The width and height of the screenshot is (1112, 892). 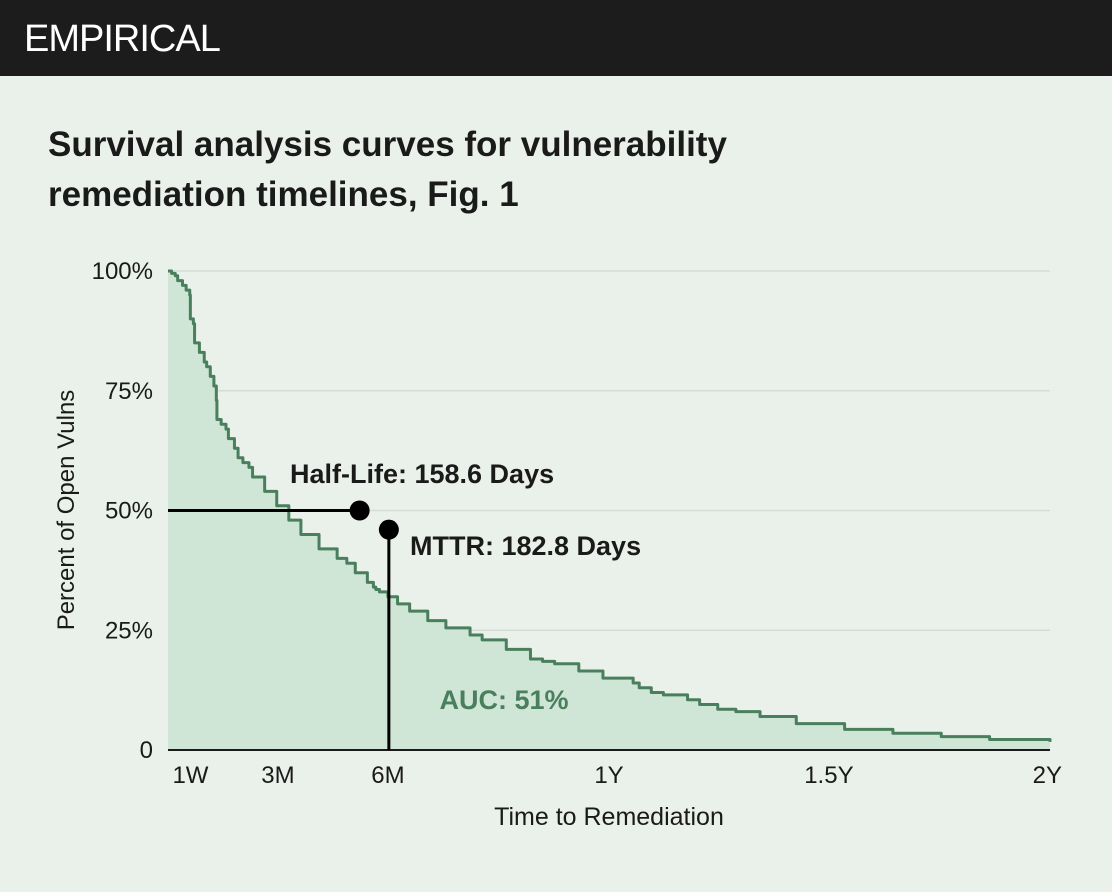 What do you see at coordinates (422, 474) in the screenshot?
I see `half-life-label: Half-Life: 158.6 Days` at bounding box center [422, 474].